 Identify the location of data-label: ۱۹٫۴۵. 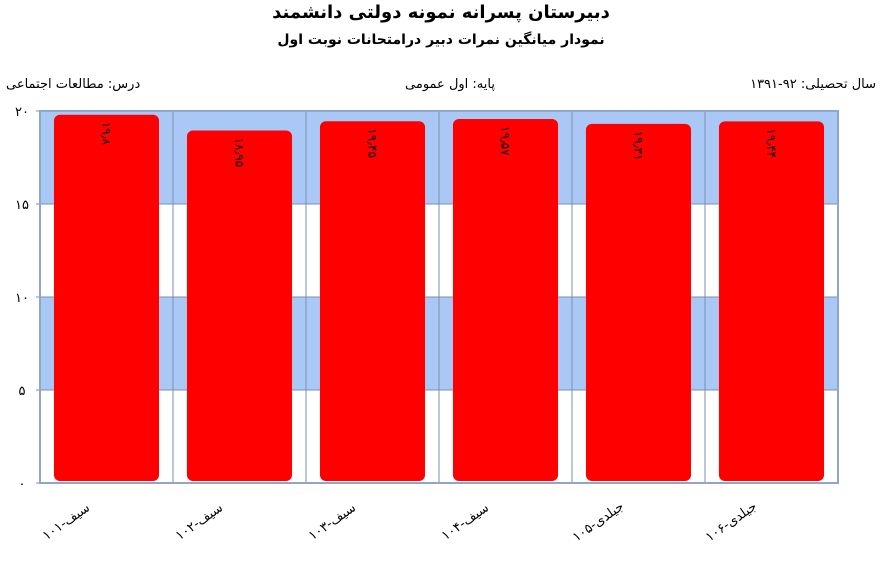
(373, 143).